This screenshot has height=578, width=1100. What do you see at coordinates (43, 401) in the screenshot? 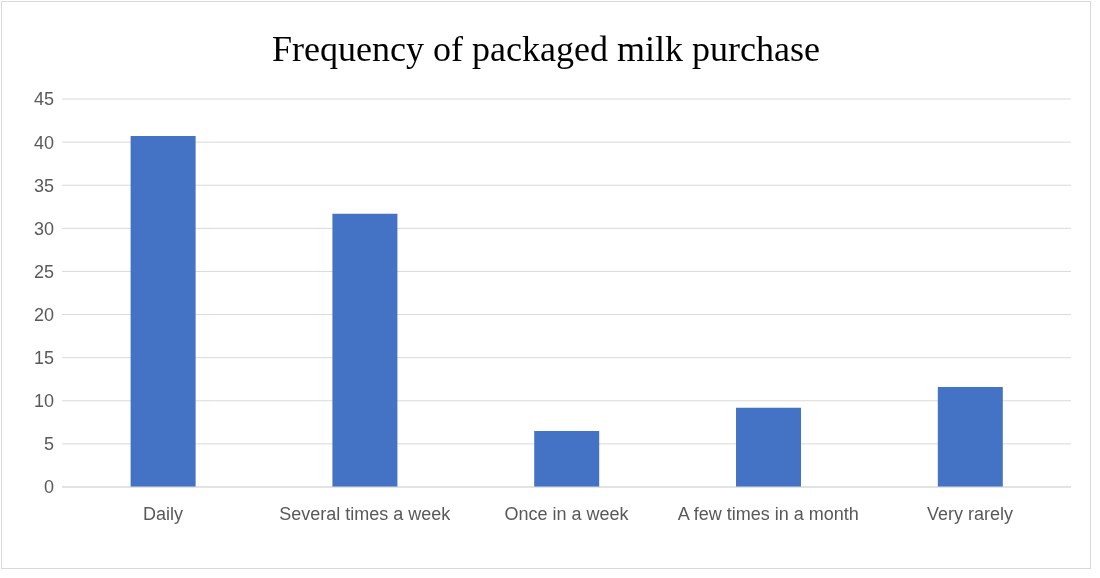
I see `y-tick-label: 10` at bounding box center [43, 401].